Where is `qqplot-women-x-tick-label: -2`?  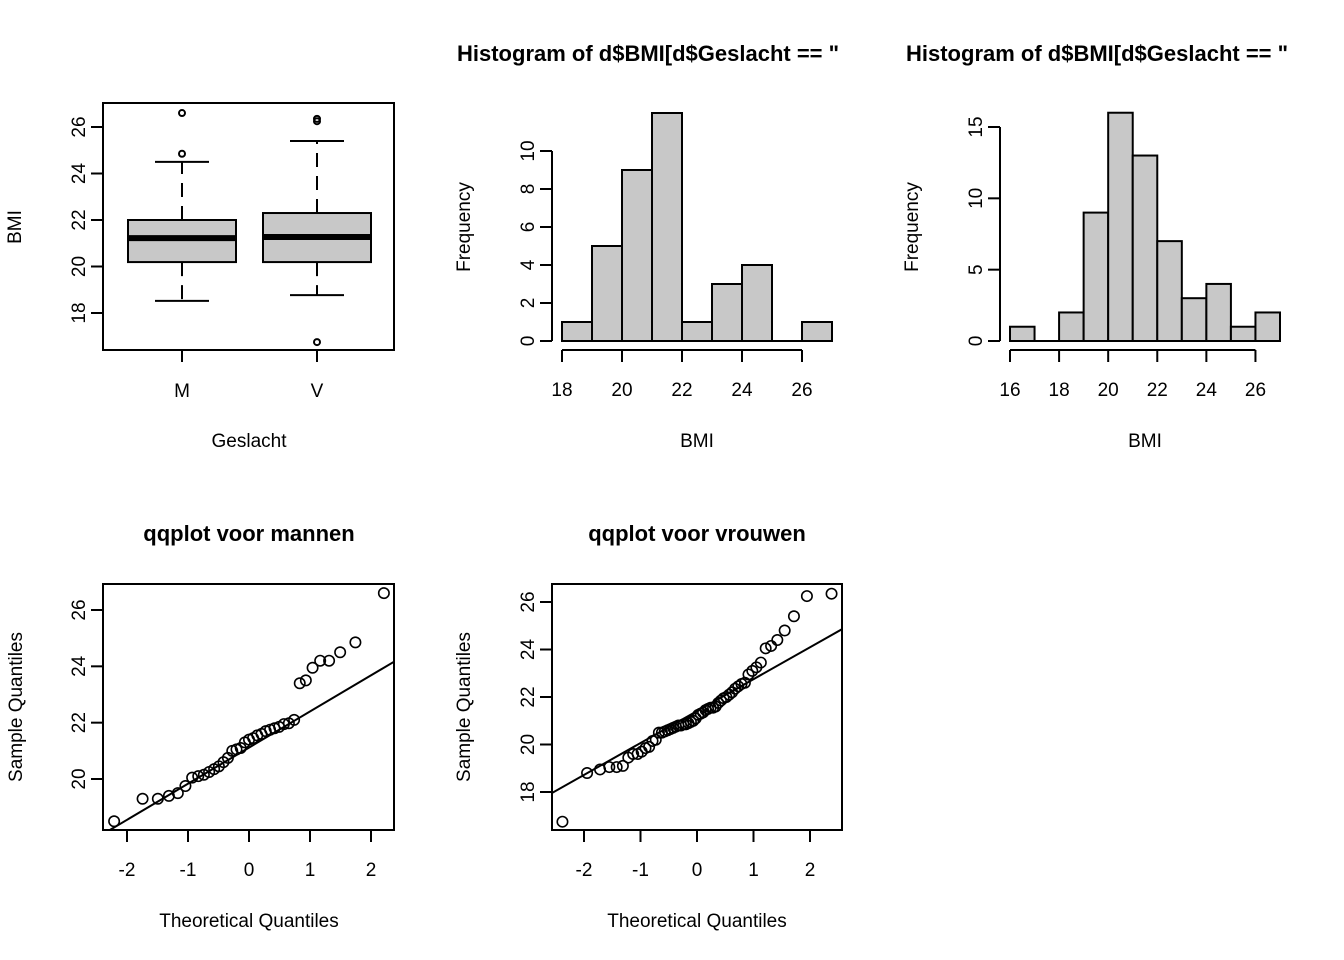 qqplot-women-x-tick-label: -2 is located at coordinates (584, 870).